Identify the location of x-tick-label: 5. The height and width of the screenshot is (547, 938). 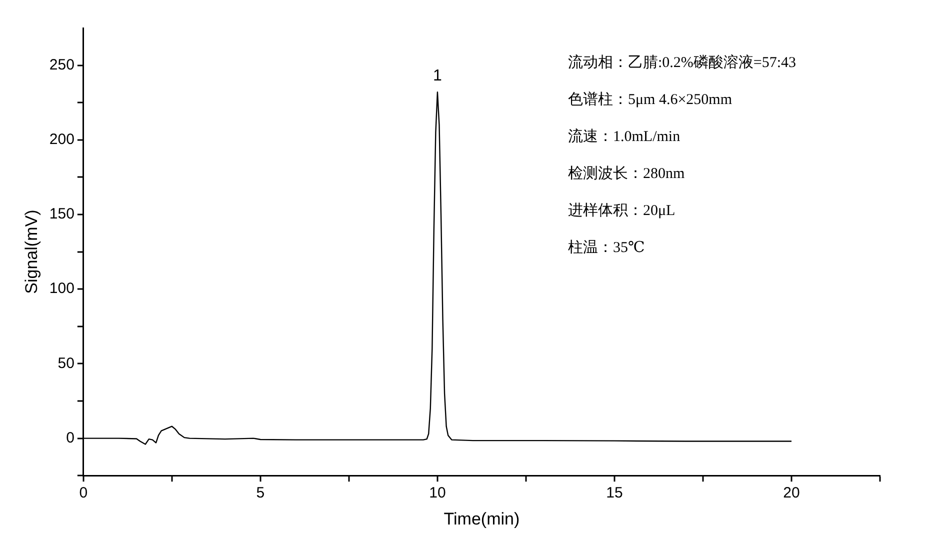
(260, 493).